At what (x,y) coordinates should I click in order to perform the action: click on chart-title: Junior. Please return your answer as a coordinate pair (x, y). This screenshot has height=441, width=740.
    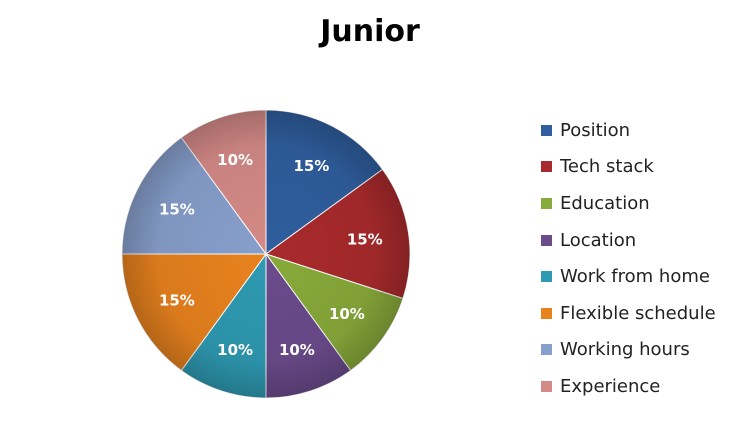
    Looking at the image, I should click on (370, 31).